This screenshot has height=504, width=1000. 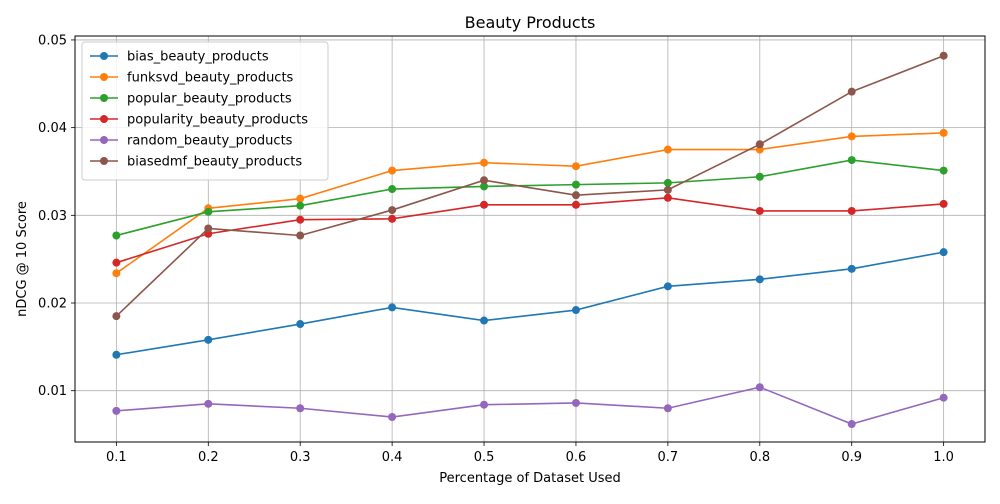 What do you see at coordinates (52, 40) in the screenshot?
I see `y-tick-label: 0.05` at bounding box center [52, 40].